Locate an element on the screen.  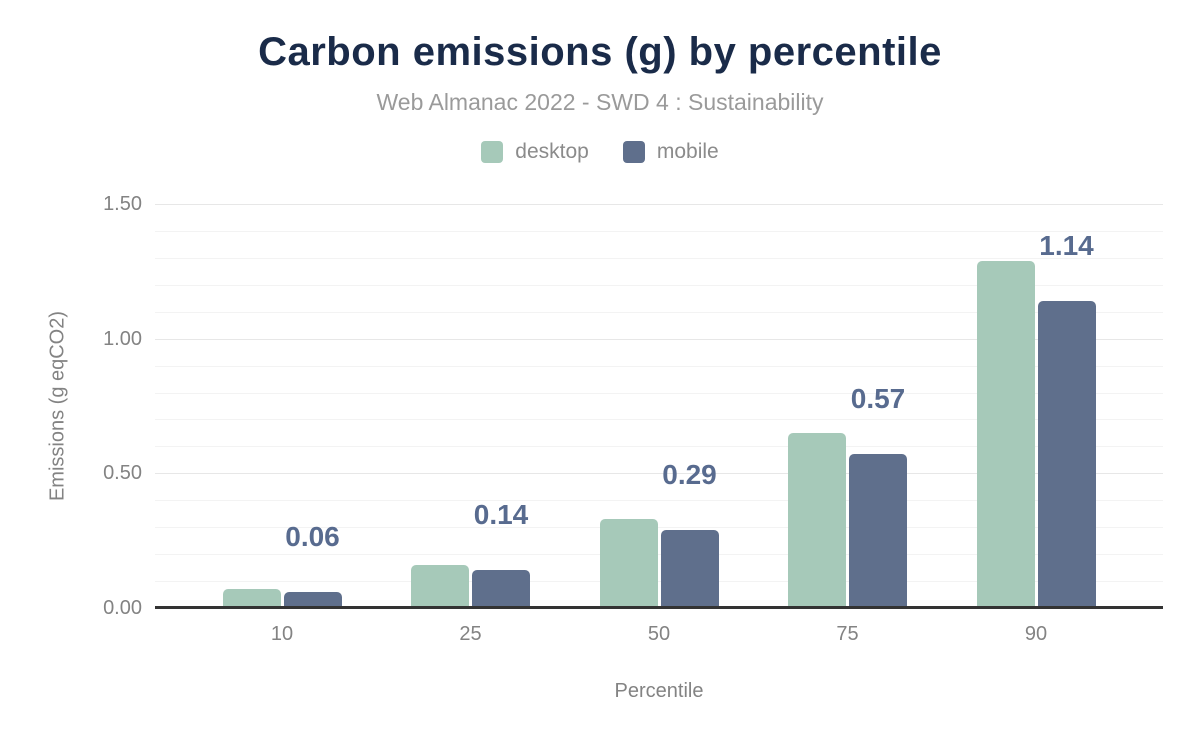
x-axis-line is located at coordinates (659, 607).